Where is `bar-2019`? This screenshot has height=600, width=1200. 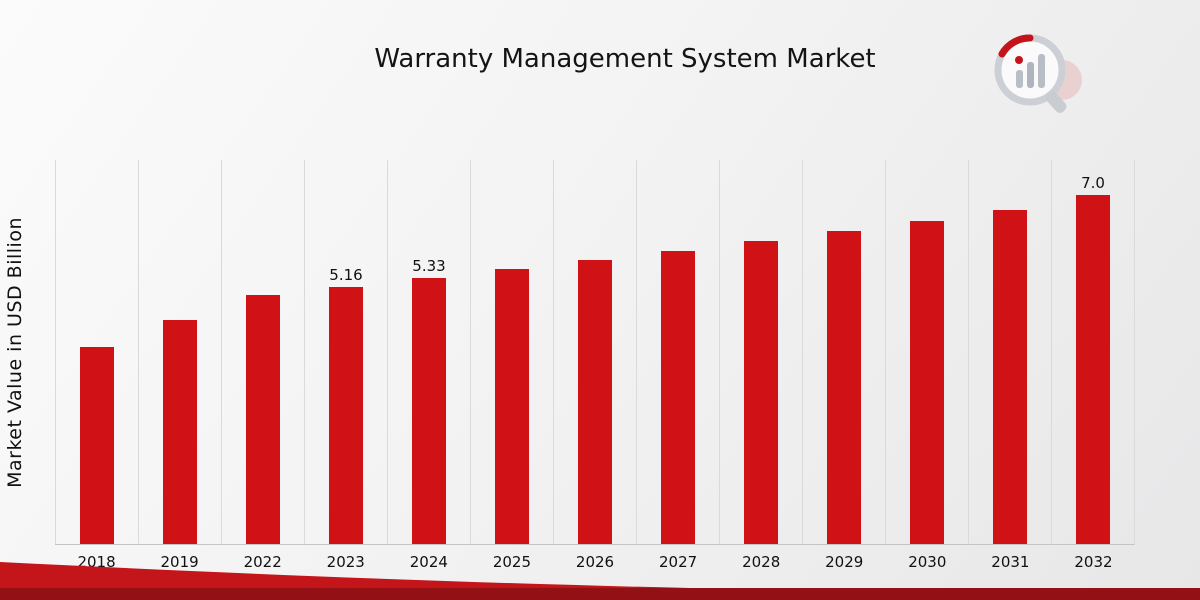
bar-2019 is located at coordinates (180, 431).